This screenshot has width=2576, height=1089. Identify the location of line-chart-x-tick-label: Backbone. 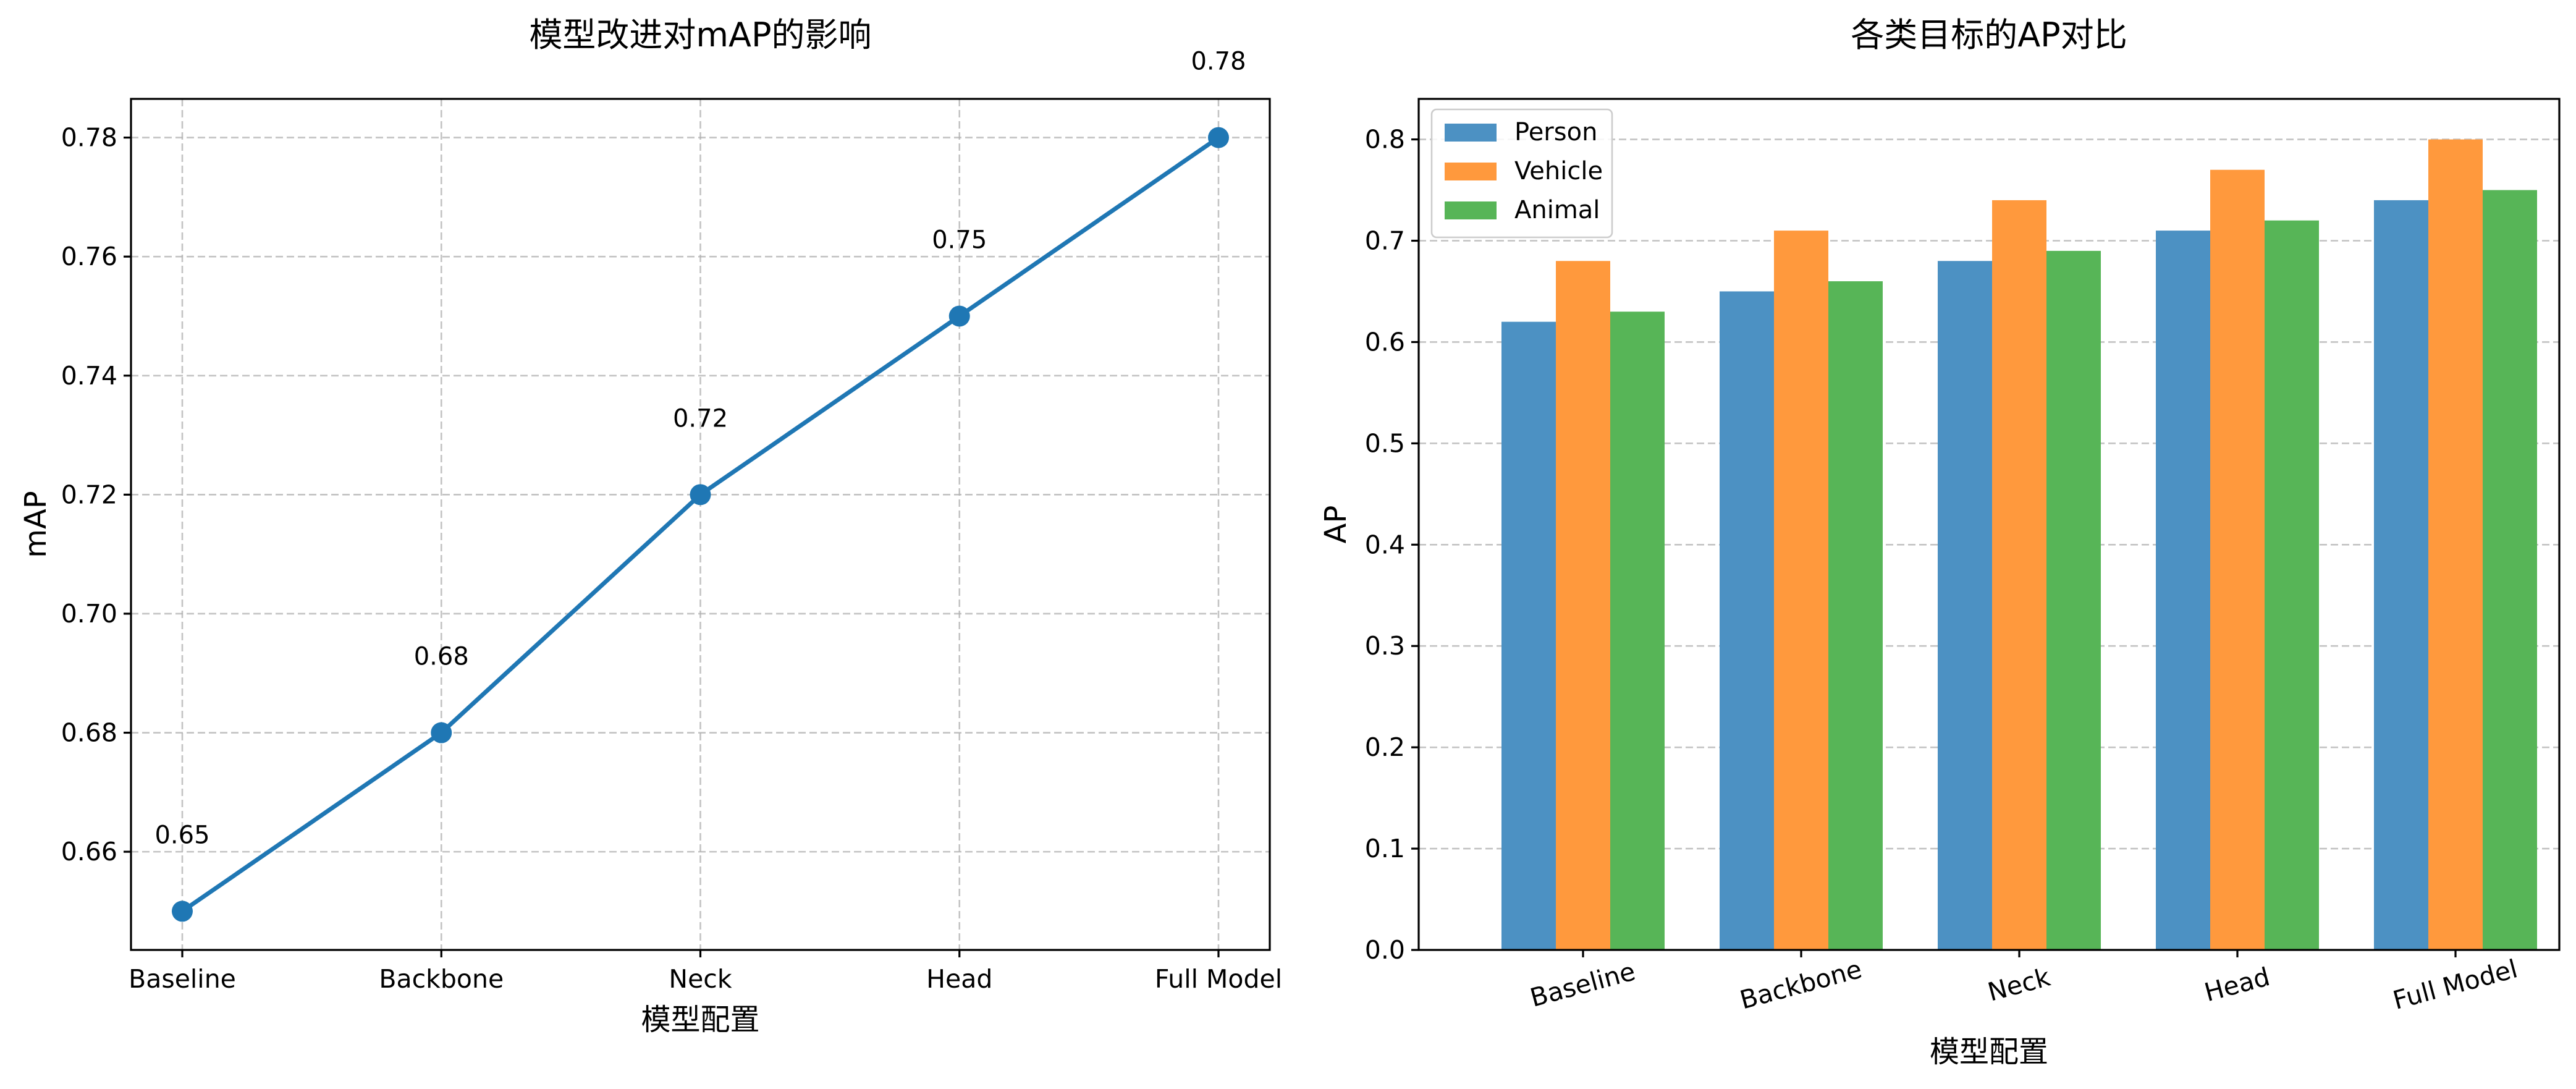
(441, 979).